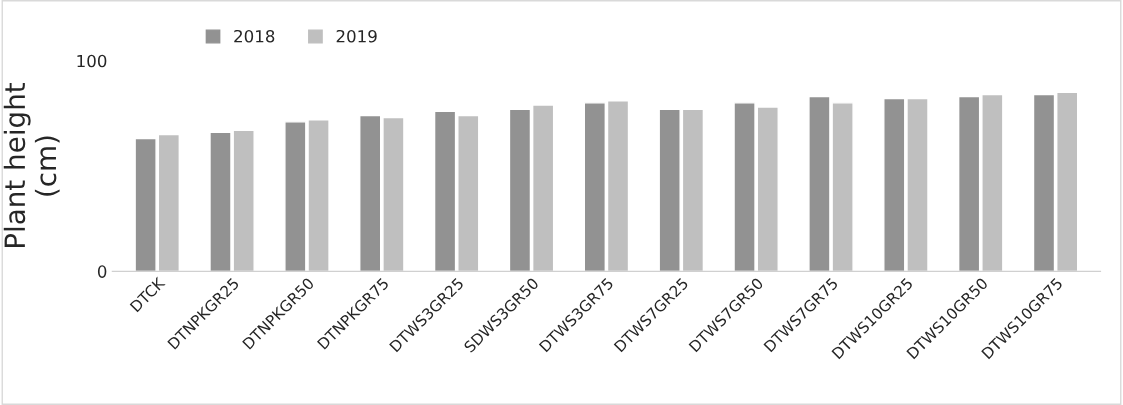 The image size is (1123, 405). Describe the element at coordinates (92, 61) in the screenshot. I see `y-tick-label: 100` at that location.